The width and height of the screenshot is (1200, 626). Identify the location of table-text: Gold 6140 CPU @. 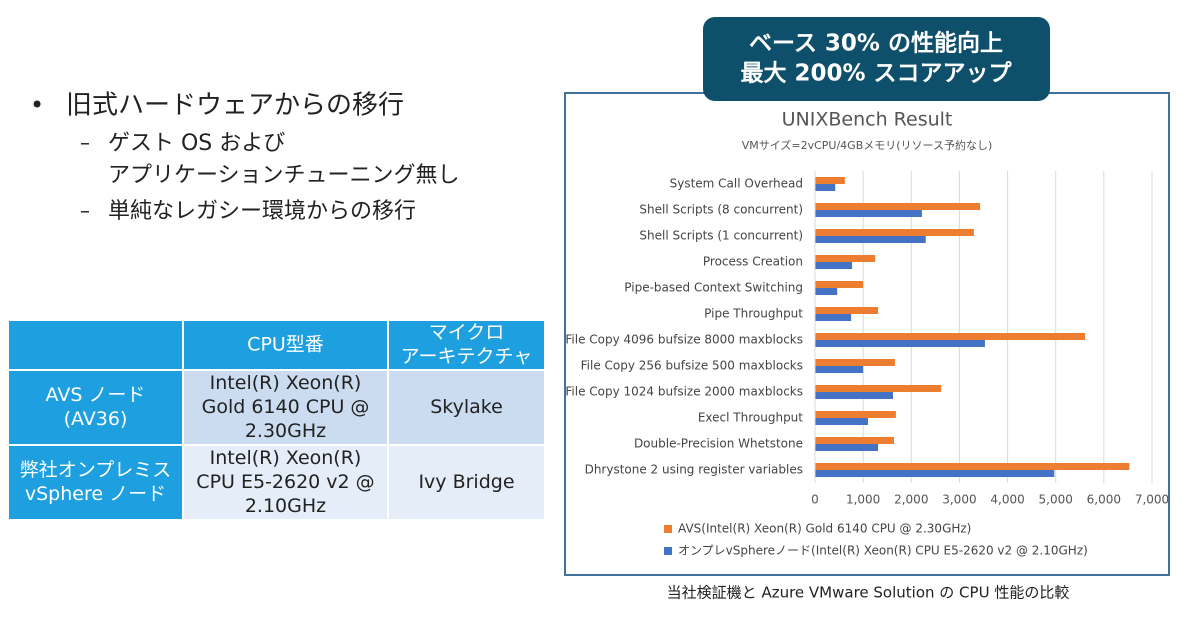
(286, 407).